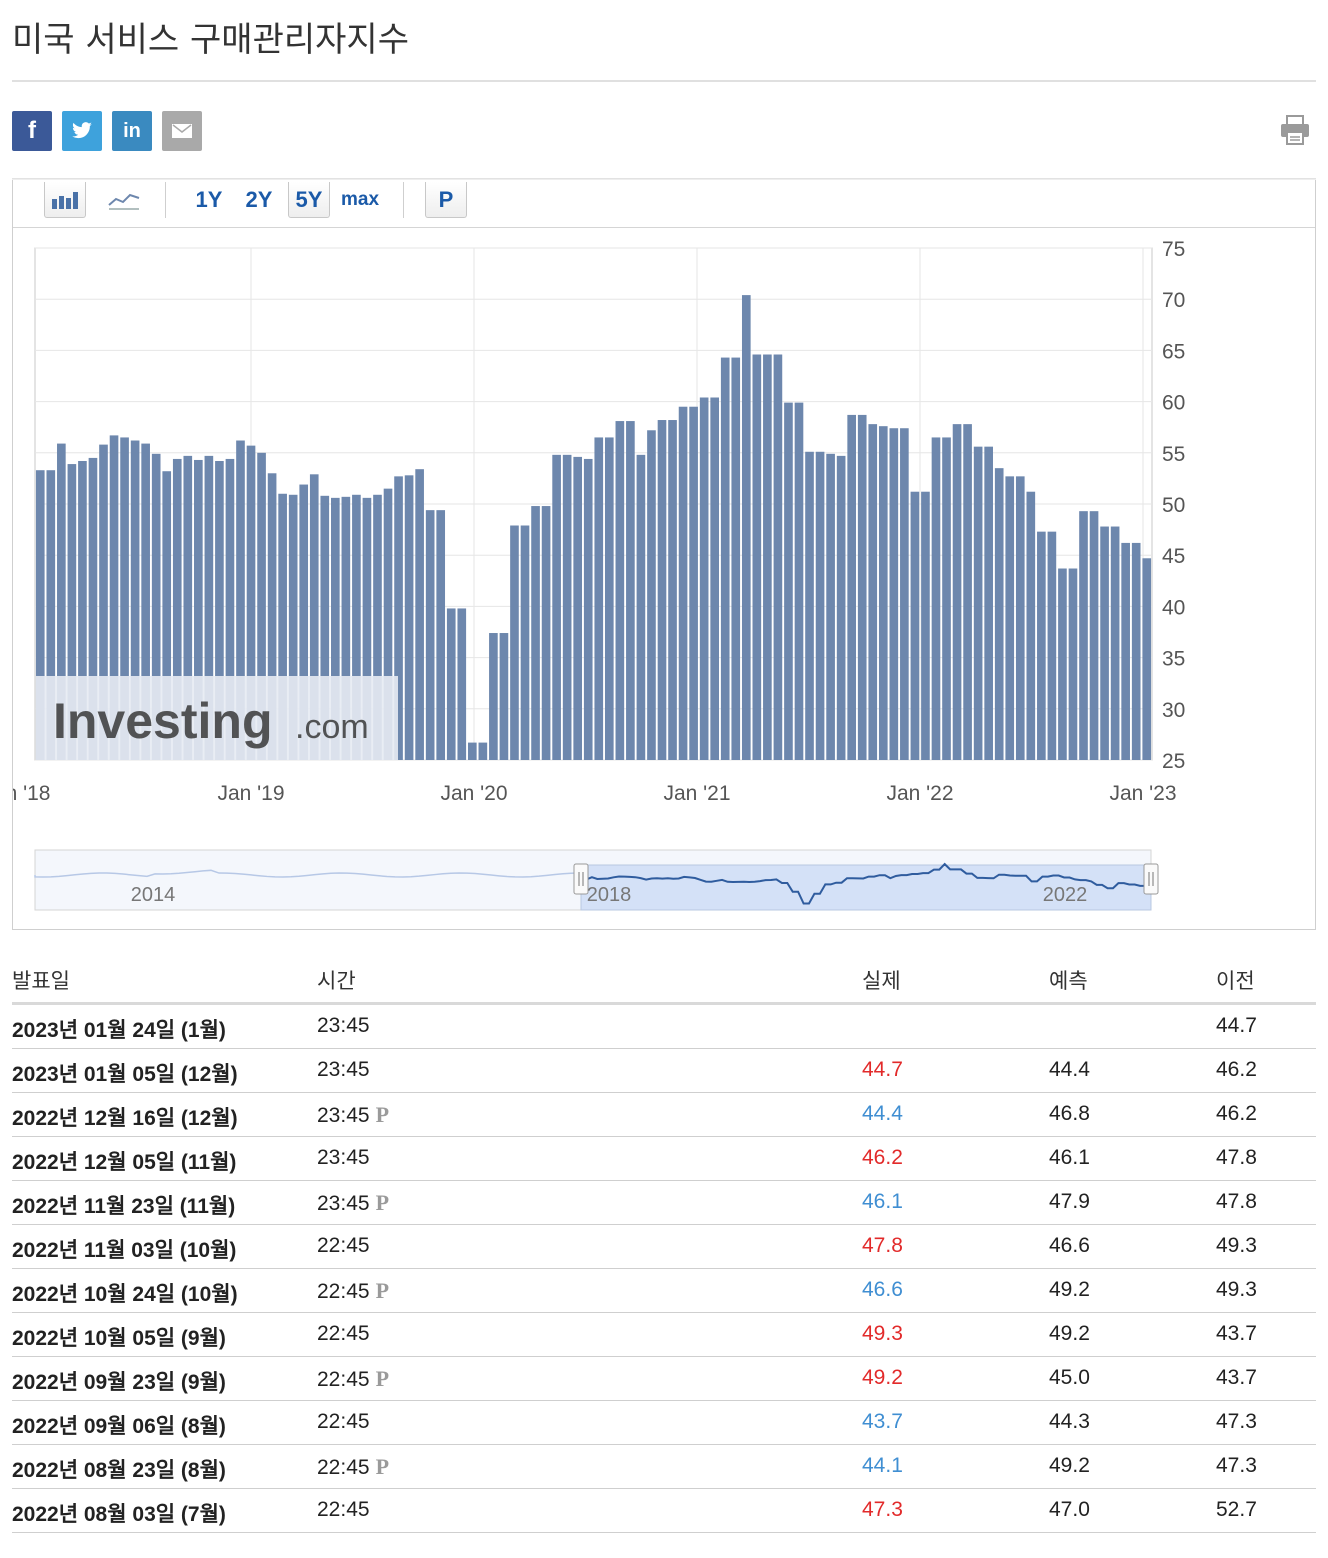 The width and height of the screenshot is (1328, 1558). Describe the element at coordinates (1069, 1201) in the screenshot. I see `forecast-value: 47.9` at that location.